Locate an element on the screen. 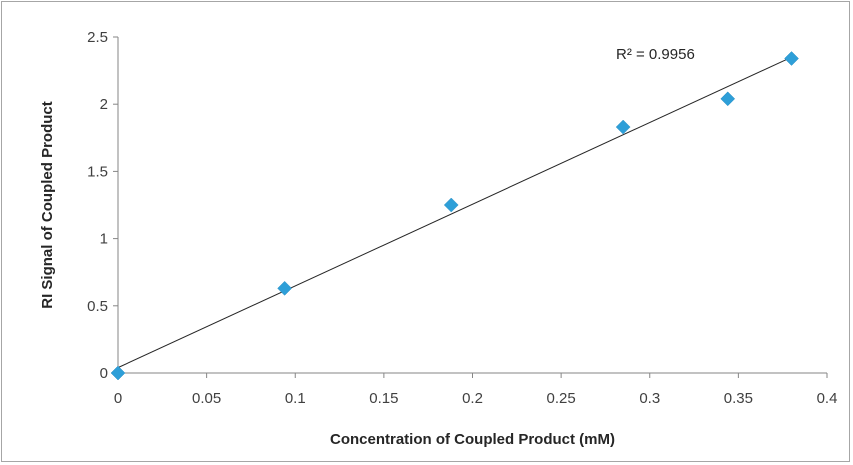 This screenshot has width=853, height=465. y-tick-label: 0.5 is located at coordinates (97, 306).